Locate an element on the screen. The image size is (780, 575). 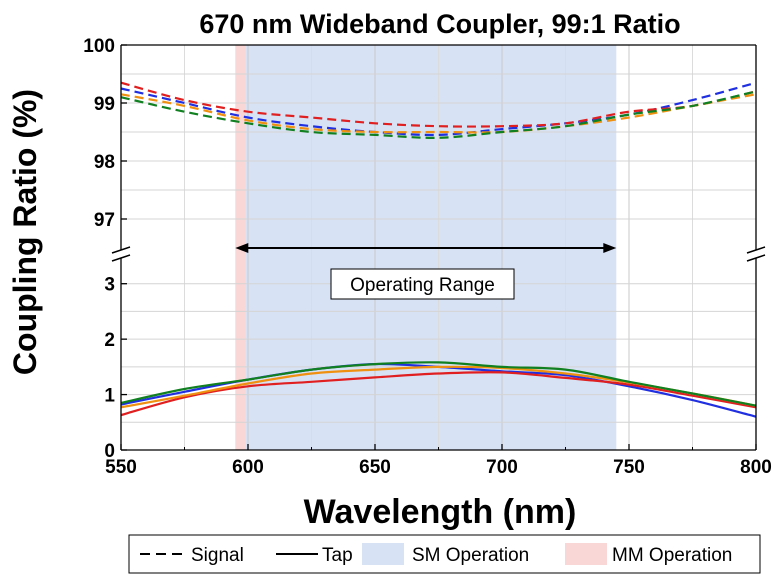
y-tick-label-bottom: 1 is located at coordinates (109, 396).